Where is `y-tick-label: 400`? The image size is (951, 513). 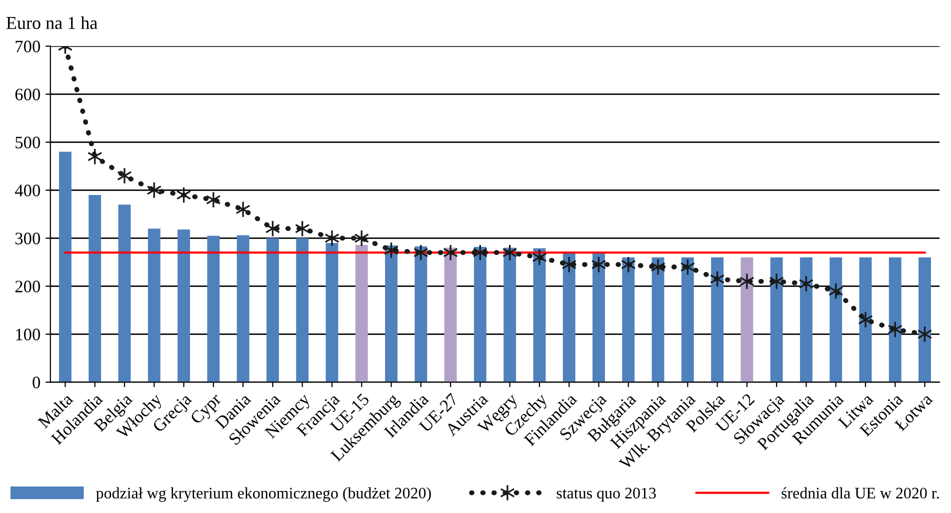 y-tick-label: 400 is located at coordinates (27, 190).